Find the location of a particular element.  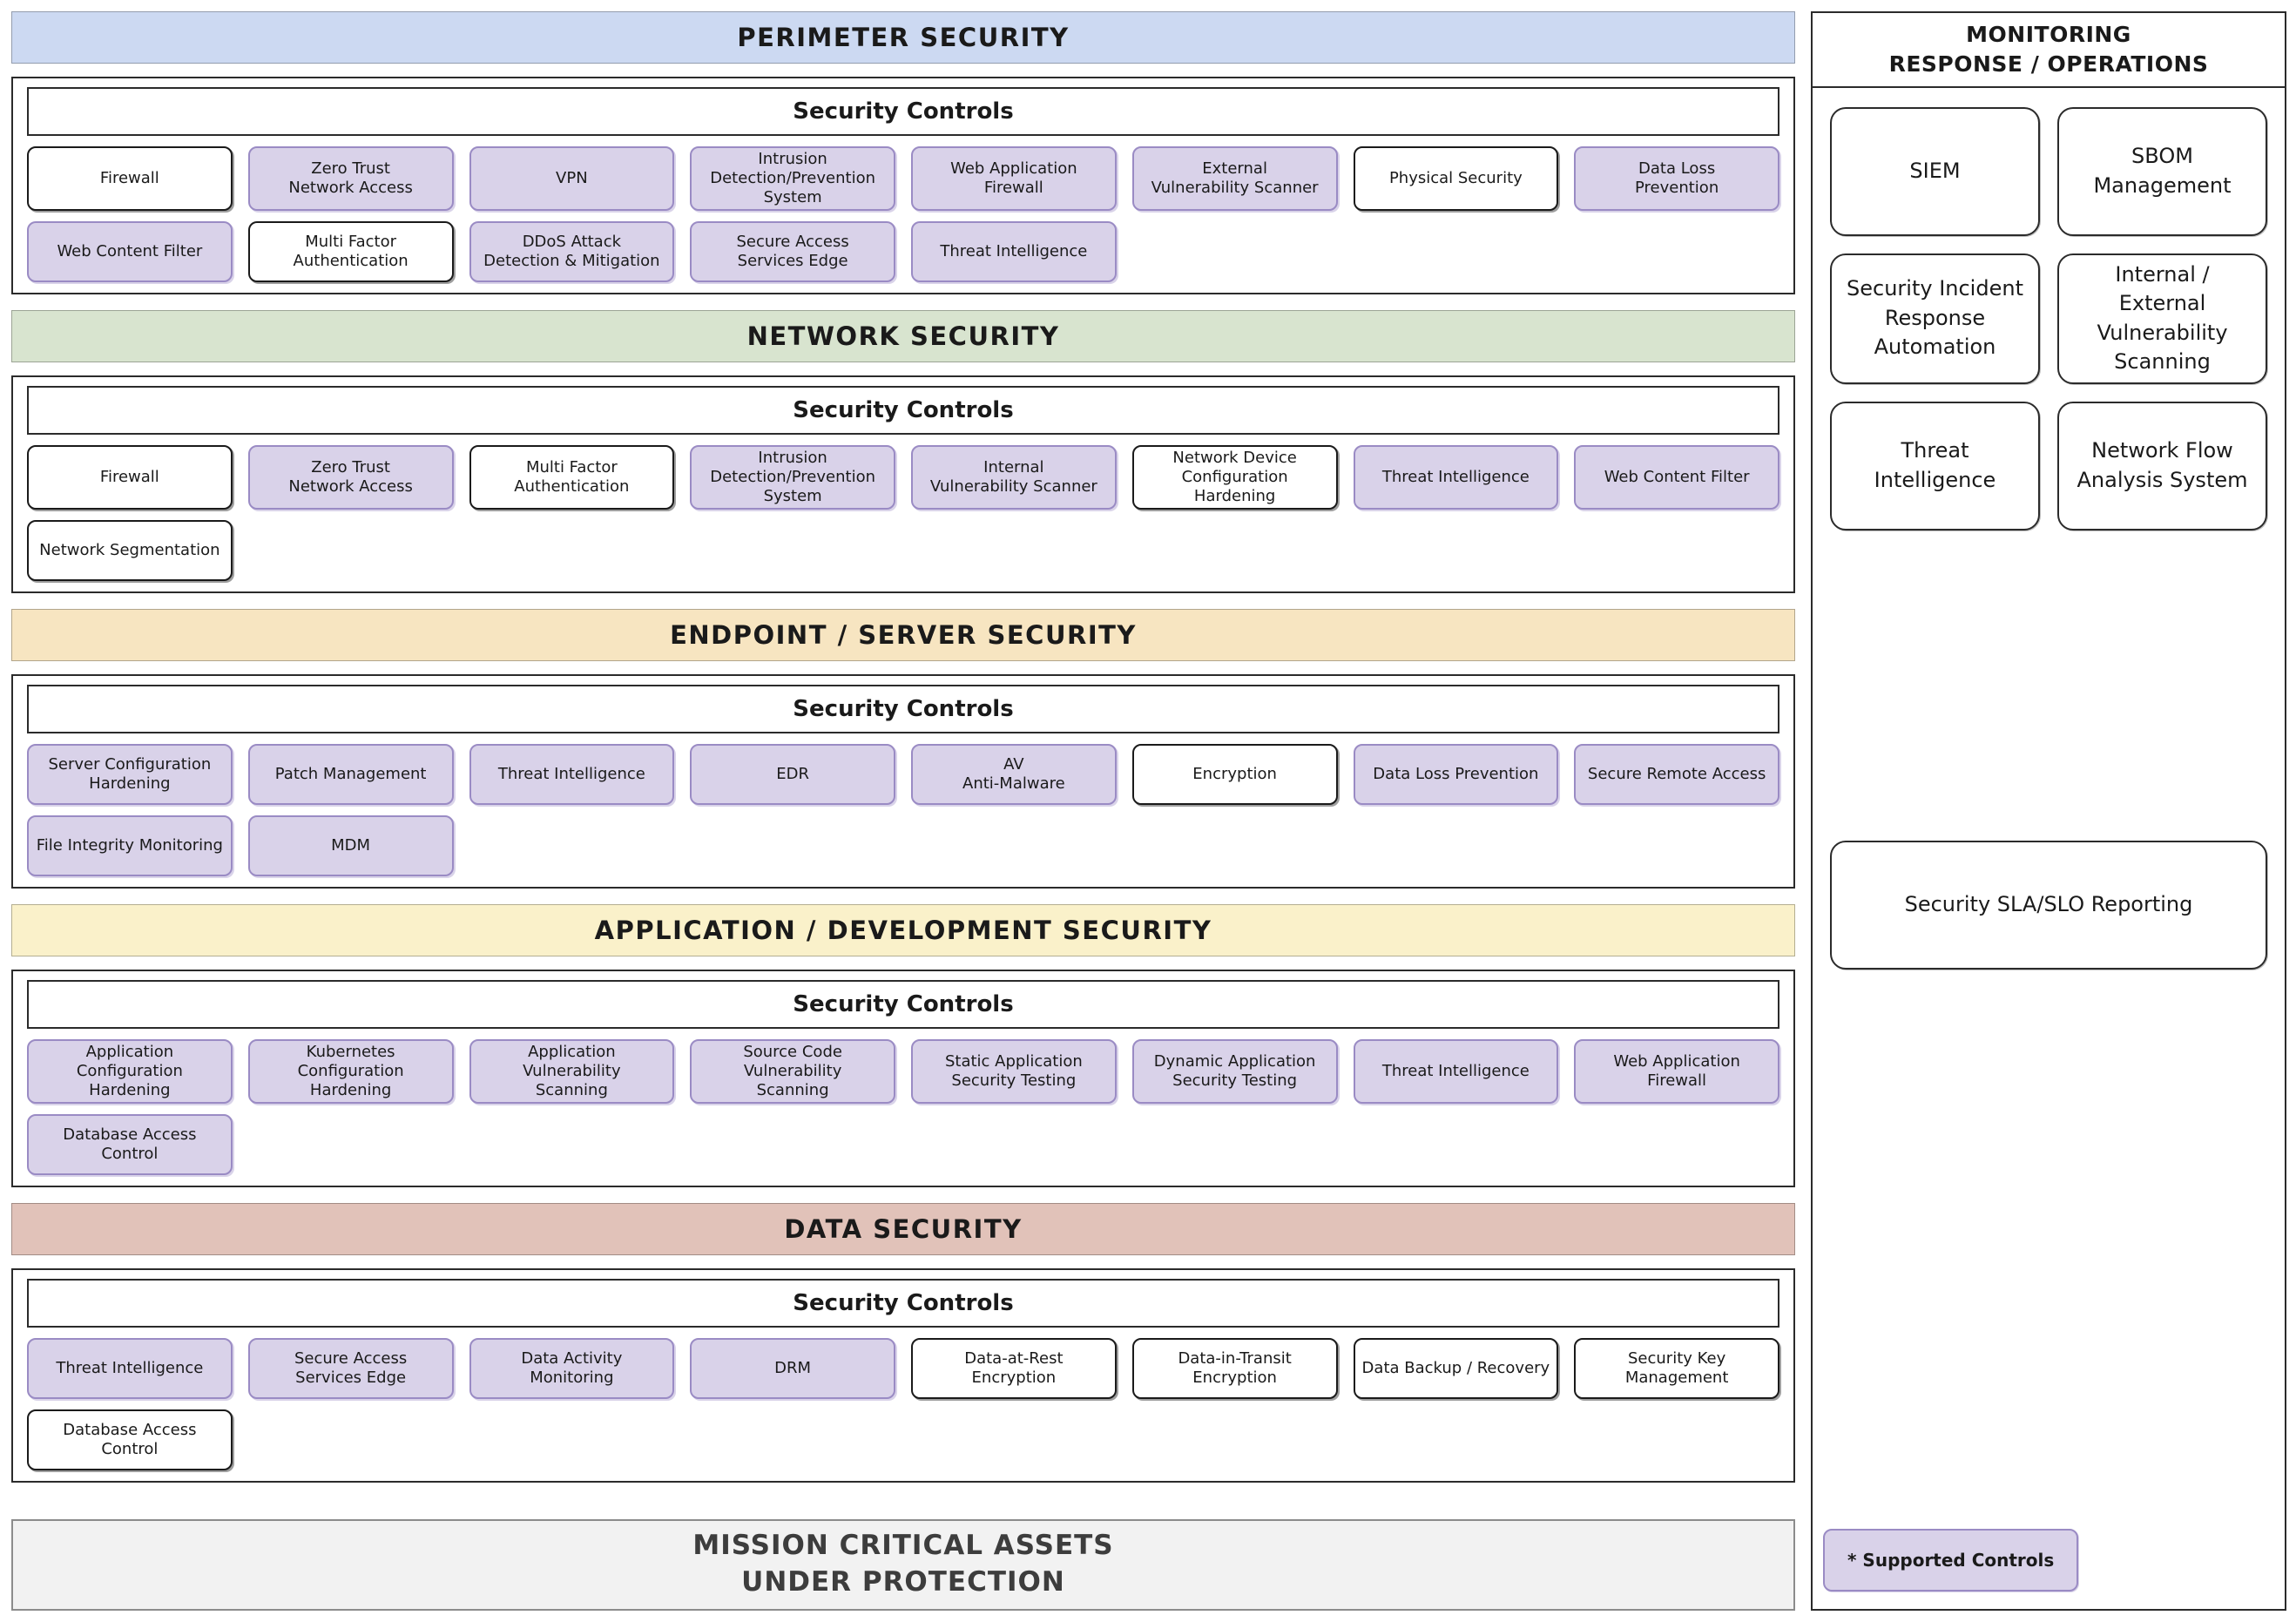

control-perimeter-multi-factor-authentication: Multi Factor Authentication is located at coordinates (350, 251).